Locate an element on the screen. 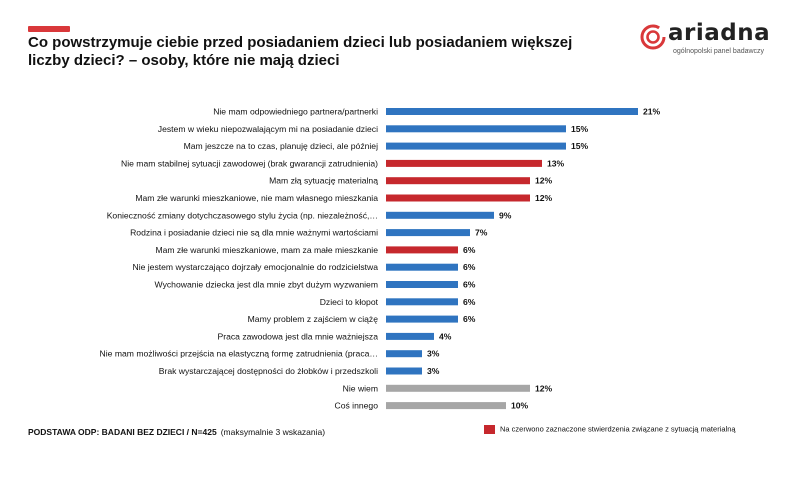 This screenshot has height=483, width=788. footer-note: (maksymalnie 3 wskazania) is located at coordinates (273, 432).